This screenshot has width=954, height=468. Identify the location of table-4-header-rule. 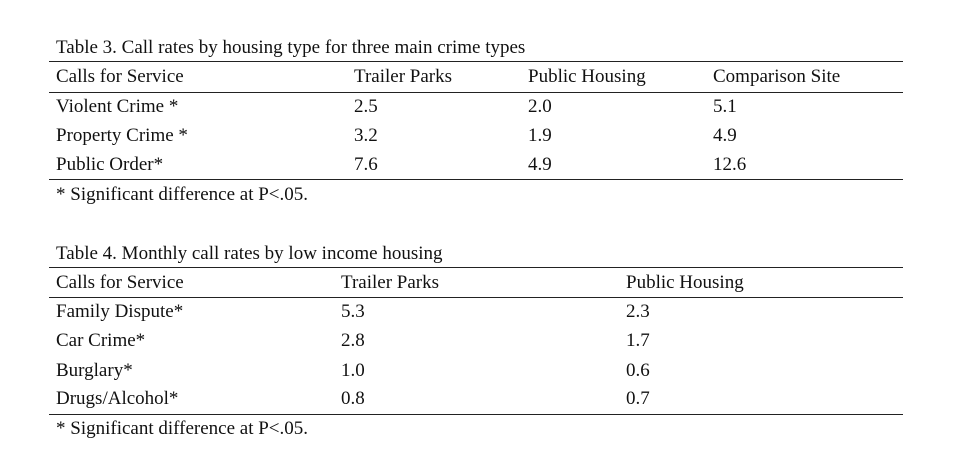
(476, 297).